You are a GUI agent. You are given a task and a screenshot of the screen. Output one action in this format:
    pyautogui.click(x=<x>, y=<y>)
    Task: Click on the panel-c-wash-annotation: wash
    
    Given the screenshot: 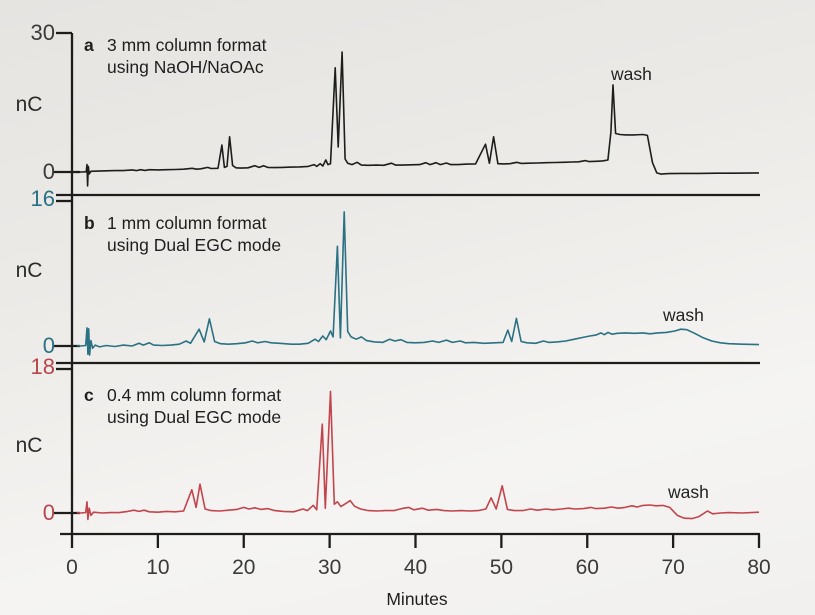 What is the action you would take?
    pyautogui.click(x=688, y=492)
    